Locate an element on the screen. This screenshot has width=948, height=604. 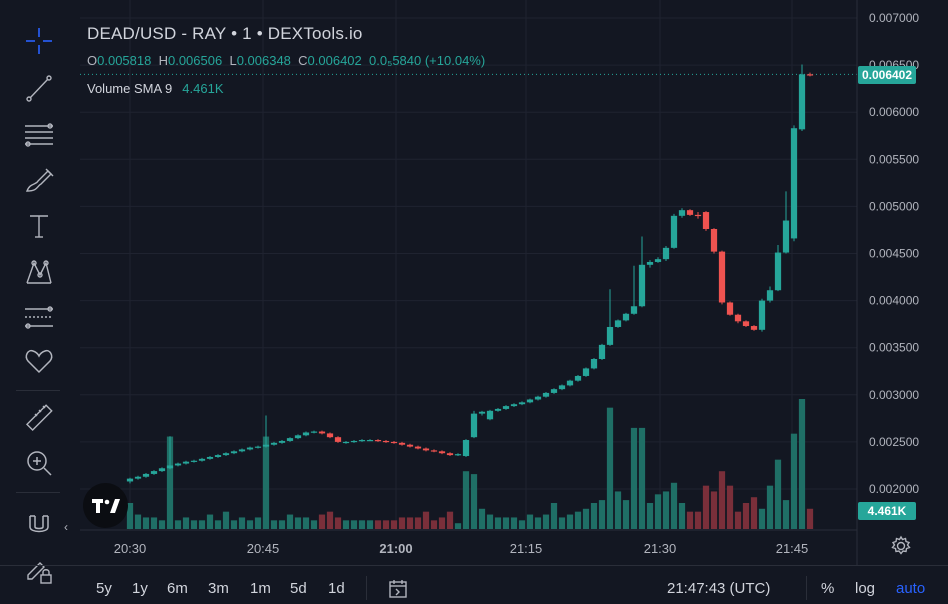
utc-clock: 21:47:43 (UTC) is located at coordinates (719, 588).